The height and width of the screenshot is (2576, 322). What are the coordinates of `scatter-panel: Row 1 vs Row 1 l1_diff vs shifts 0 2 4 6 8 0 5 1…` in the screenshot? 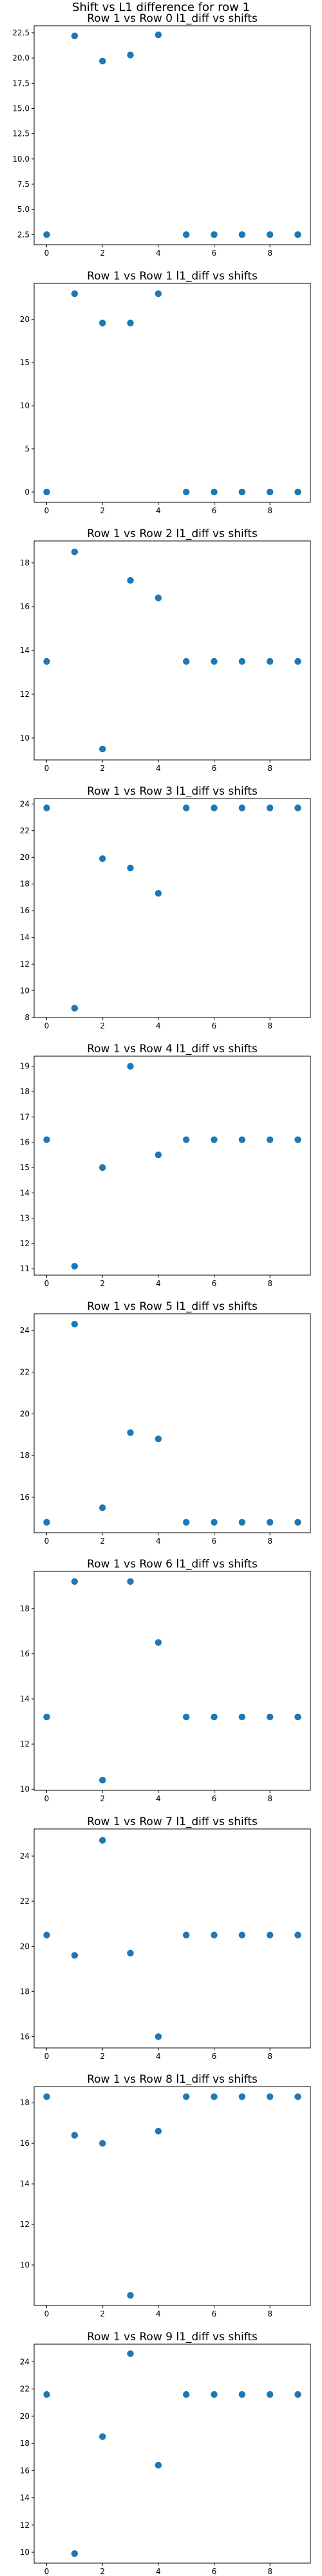 It's located at (166, 393).